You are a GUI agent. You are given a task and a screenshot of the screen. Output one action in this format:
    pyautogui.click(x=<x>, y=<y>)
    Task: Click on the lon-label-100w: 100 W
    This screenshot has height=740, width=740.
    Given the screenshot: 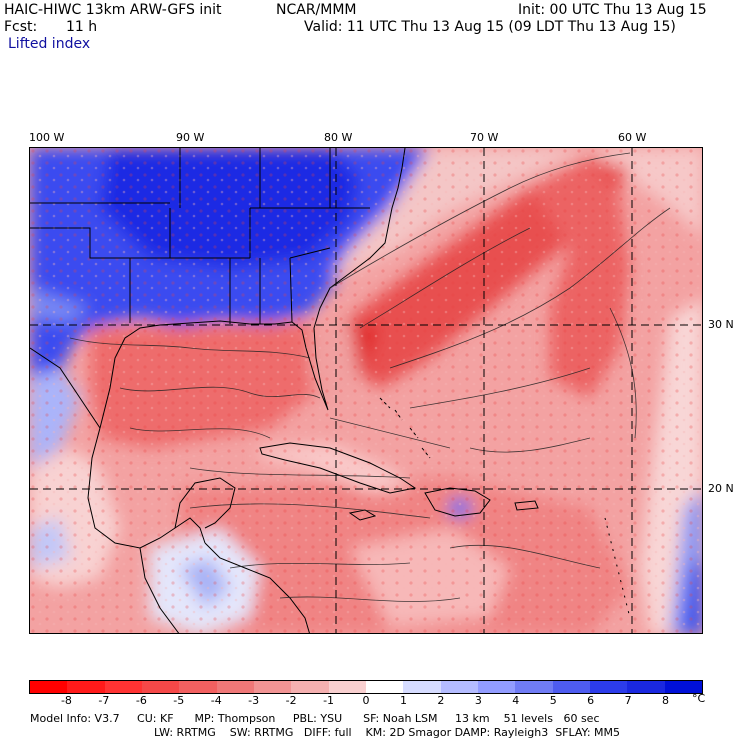 What is the action you would take?
    pyautogui.click(x=47, y=137)
    